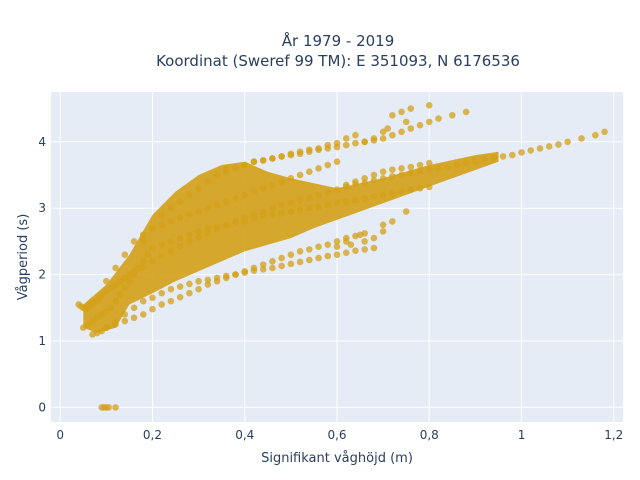 Image resolution: width=640 pixels, height=480 pixels. What do you see at coordinates (42, 341) in the screenshot?
I see `y-tick-label: 1` at bounding box center [42, 341].